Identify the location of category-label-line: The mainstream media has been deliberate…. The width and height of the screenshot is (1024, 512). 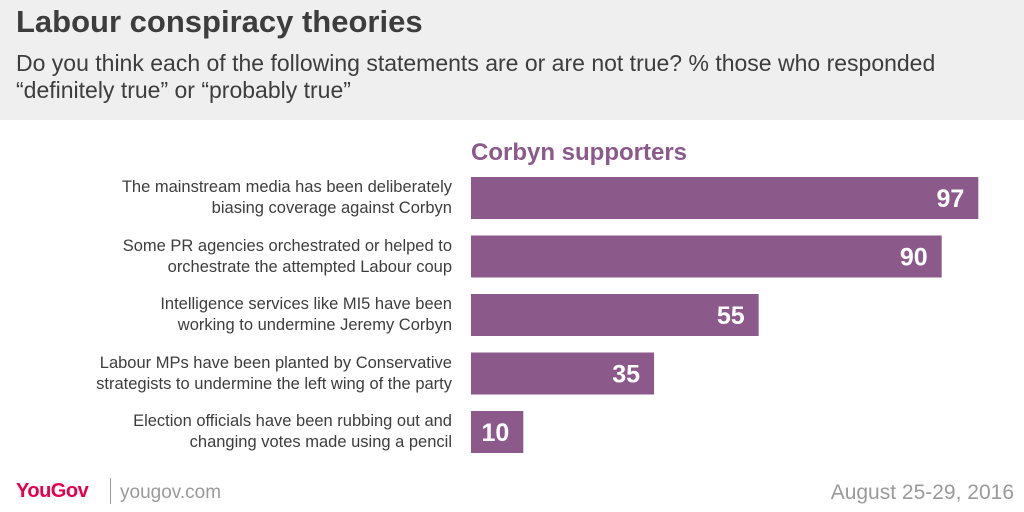
(286, 187).